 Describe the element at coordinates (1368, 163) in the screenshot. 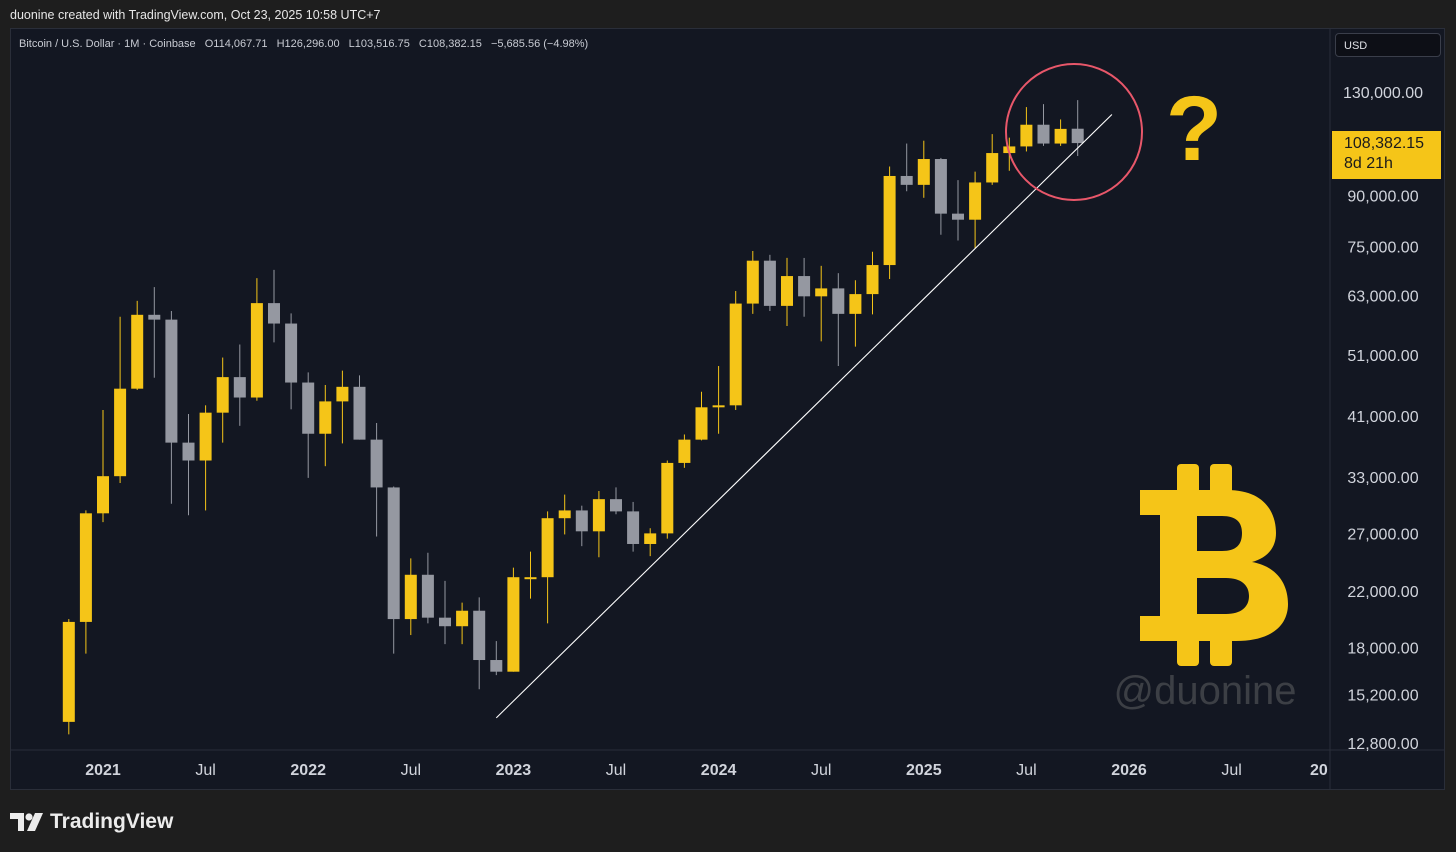

I see `bar-countdown: 8d 21h` at that location.